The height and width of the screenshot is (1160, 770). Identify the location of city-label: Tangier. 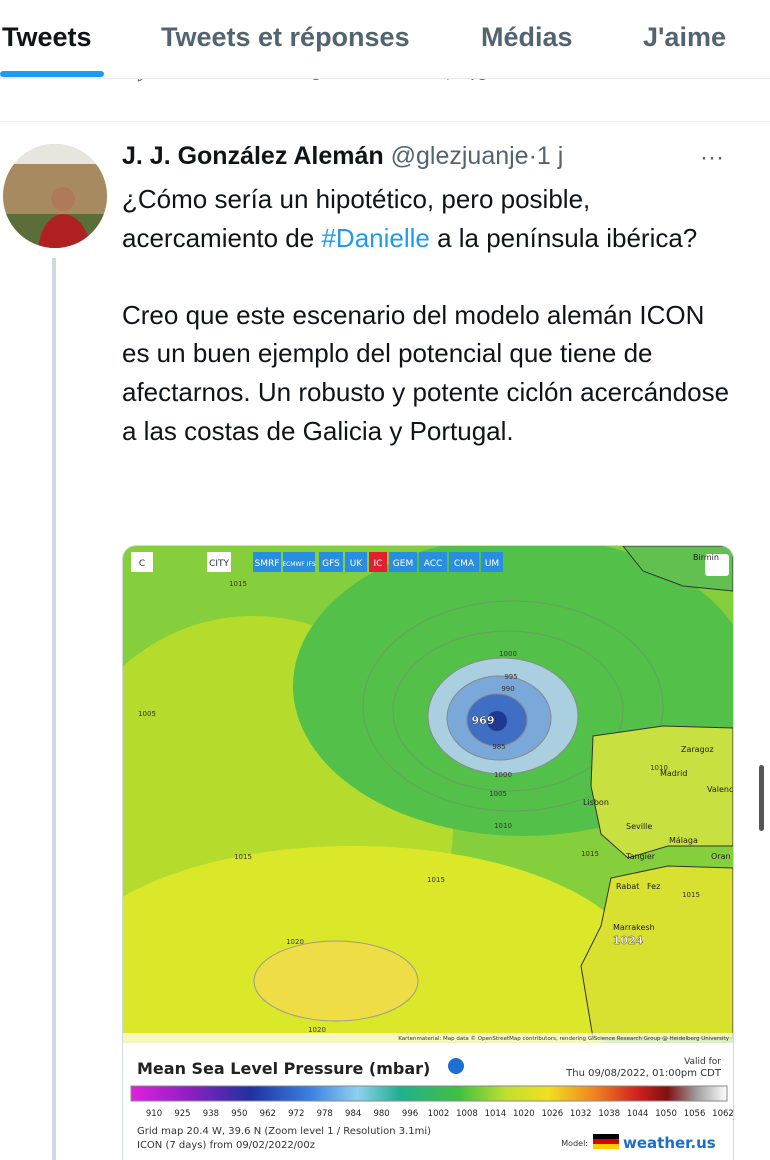
(640, 856).